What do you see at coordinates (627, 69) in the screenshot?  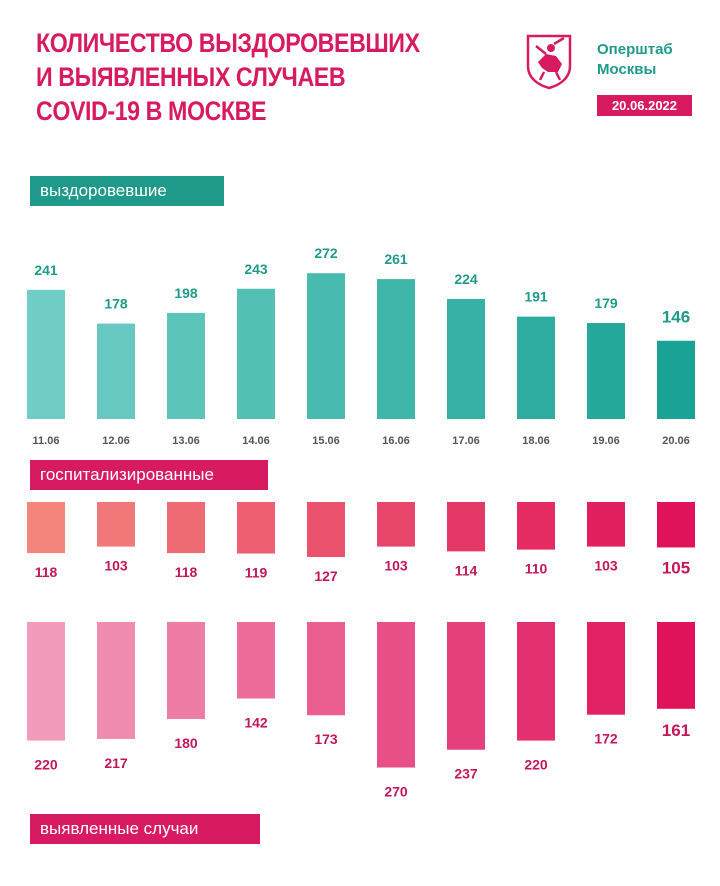 I see `org-line-2: Москвы` at bounding box center [627, 69].